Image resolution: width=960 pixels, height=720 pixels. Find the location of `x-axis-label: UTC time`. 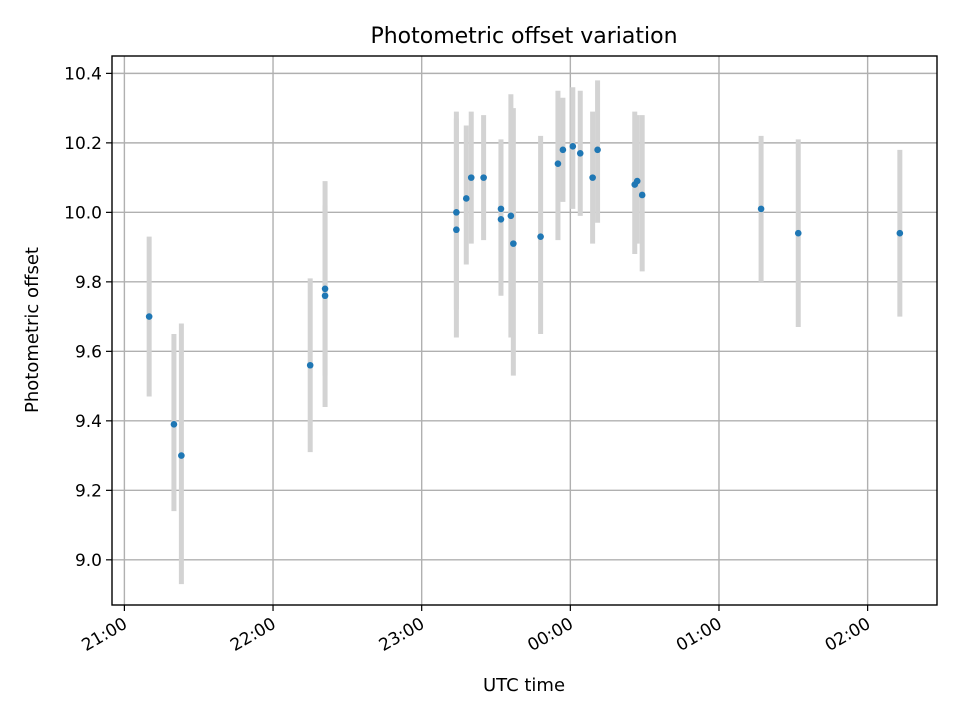

x-axis-label: UTC time is located at coordinates (524, 685).